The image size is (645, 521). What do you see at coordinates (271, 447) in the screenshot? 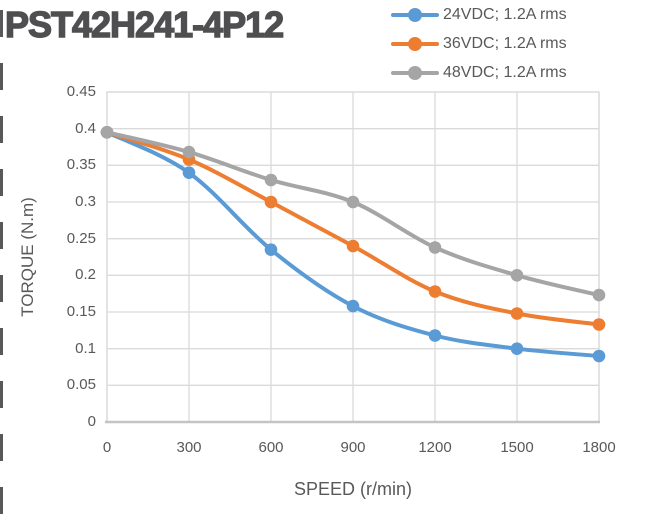
I see `x-tick-label: 600` at bounding box center [271, 447].